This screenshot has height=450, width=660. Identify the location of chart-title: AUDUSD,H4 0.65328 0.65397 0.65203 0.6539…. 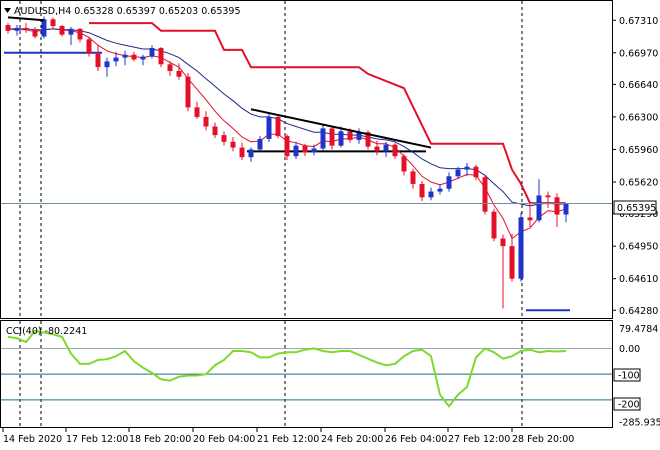
(127, 11).